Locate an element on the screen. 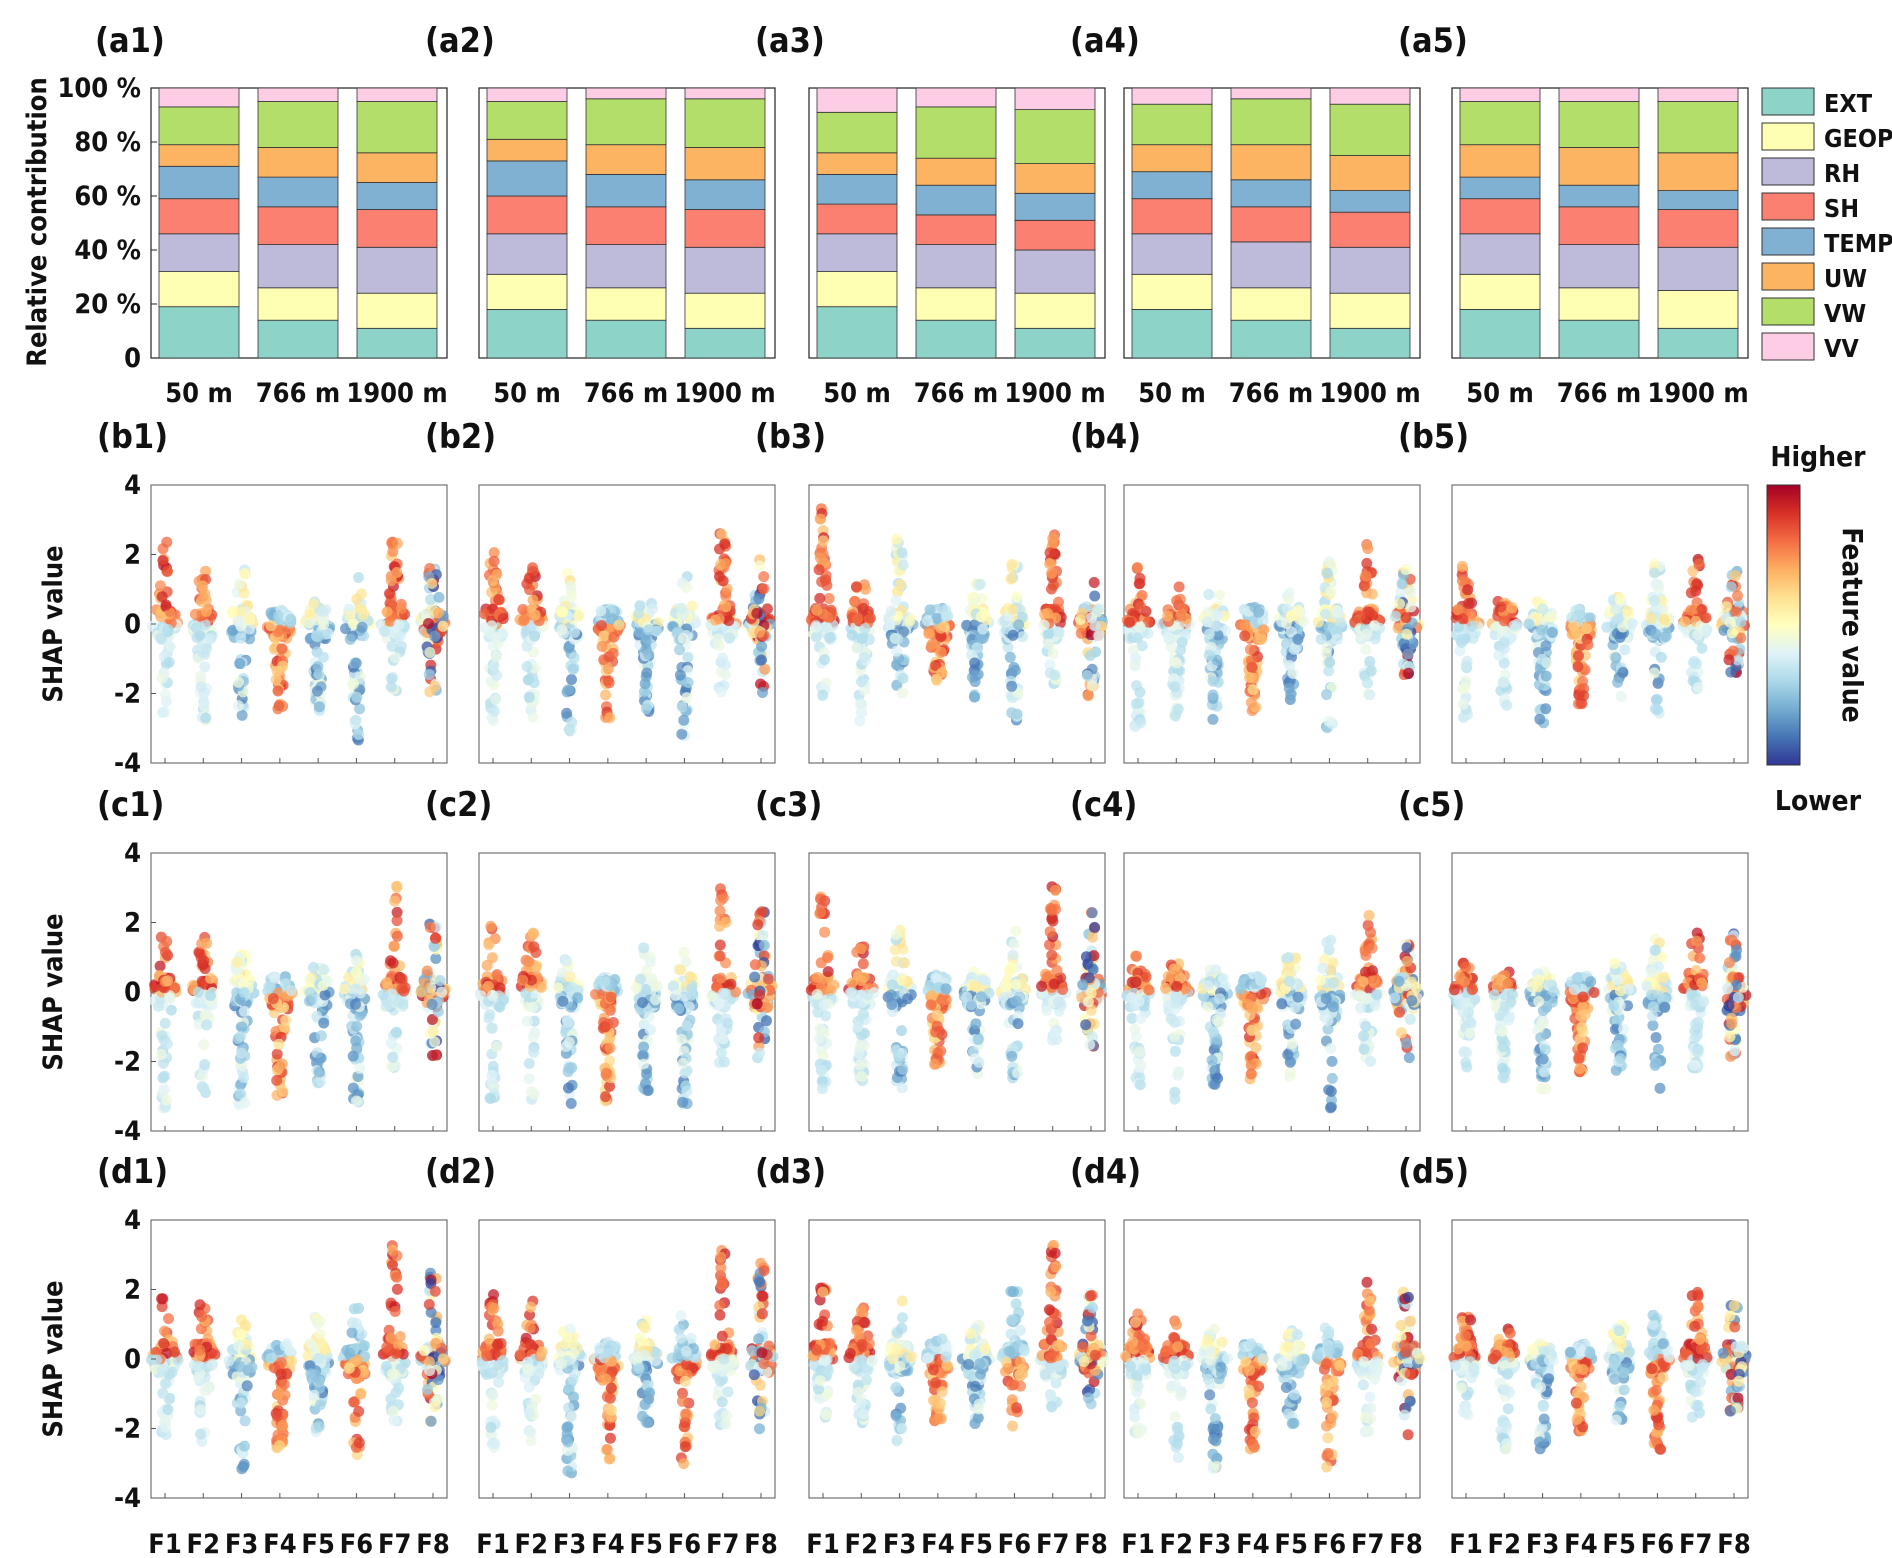  swarm-f4 is located at coordinates (609, 663).